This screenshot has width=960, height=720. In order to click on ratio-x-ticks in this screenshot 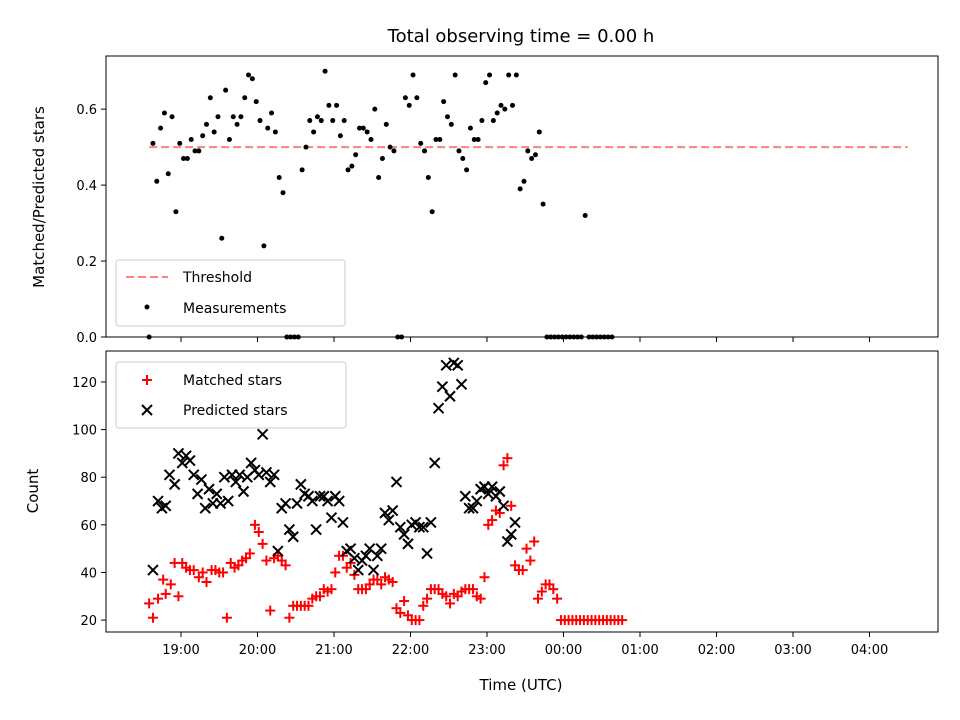, I will do `click(525, 339)`.